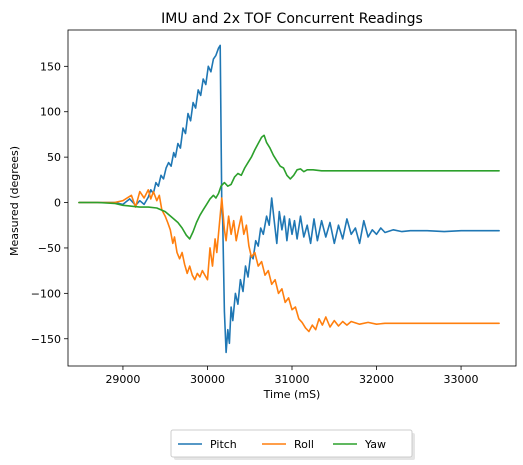  I want to click on legend-box, so click(291, 443).